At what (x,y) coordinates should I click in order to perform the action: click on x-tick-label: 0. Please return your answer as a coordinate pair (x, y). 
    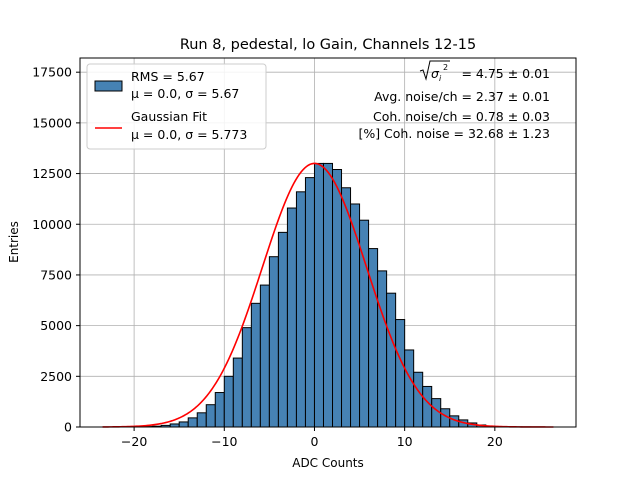
    Looking at the image, I should click on (314, 441).